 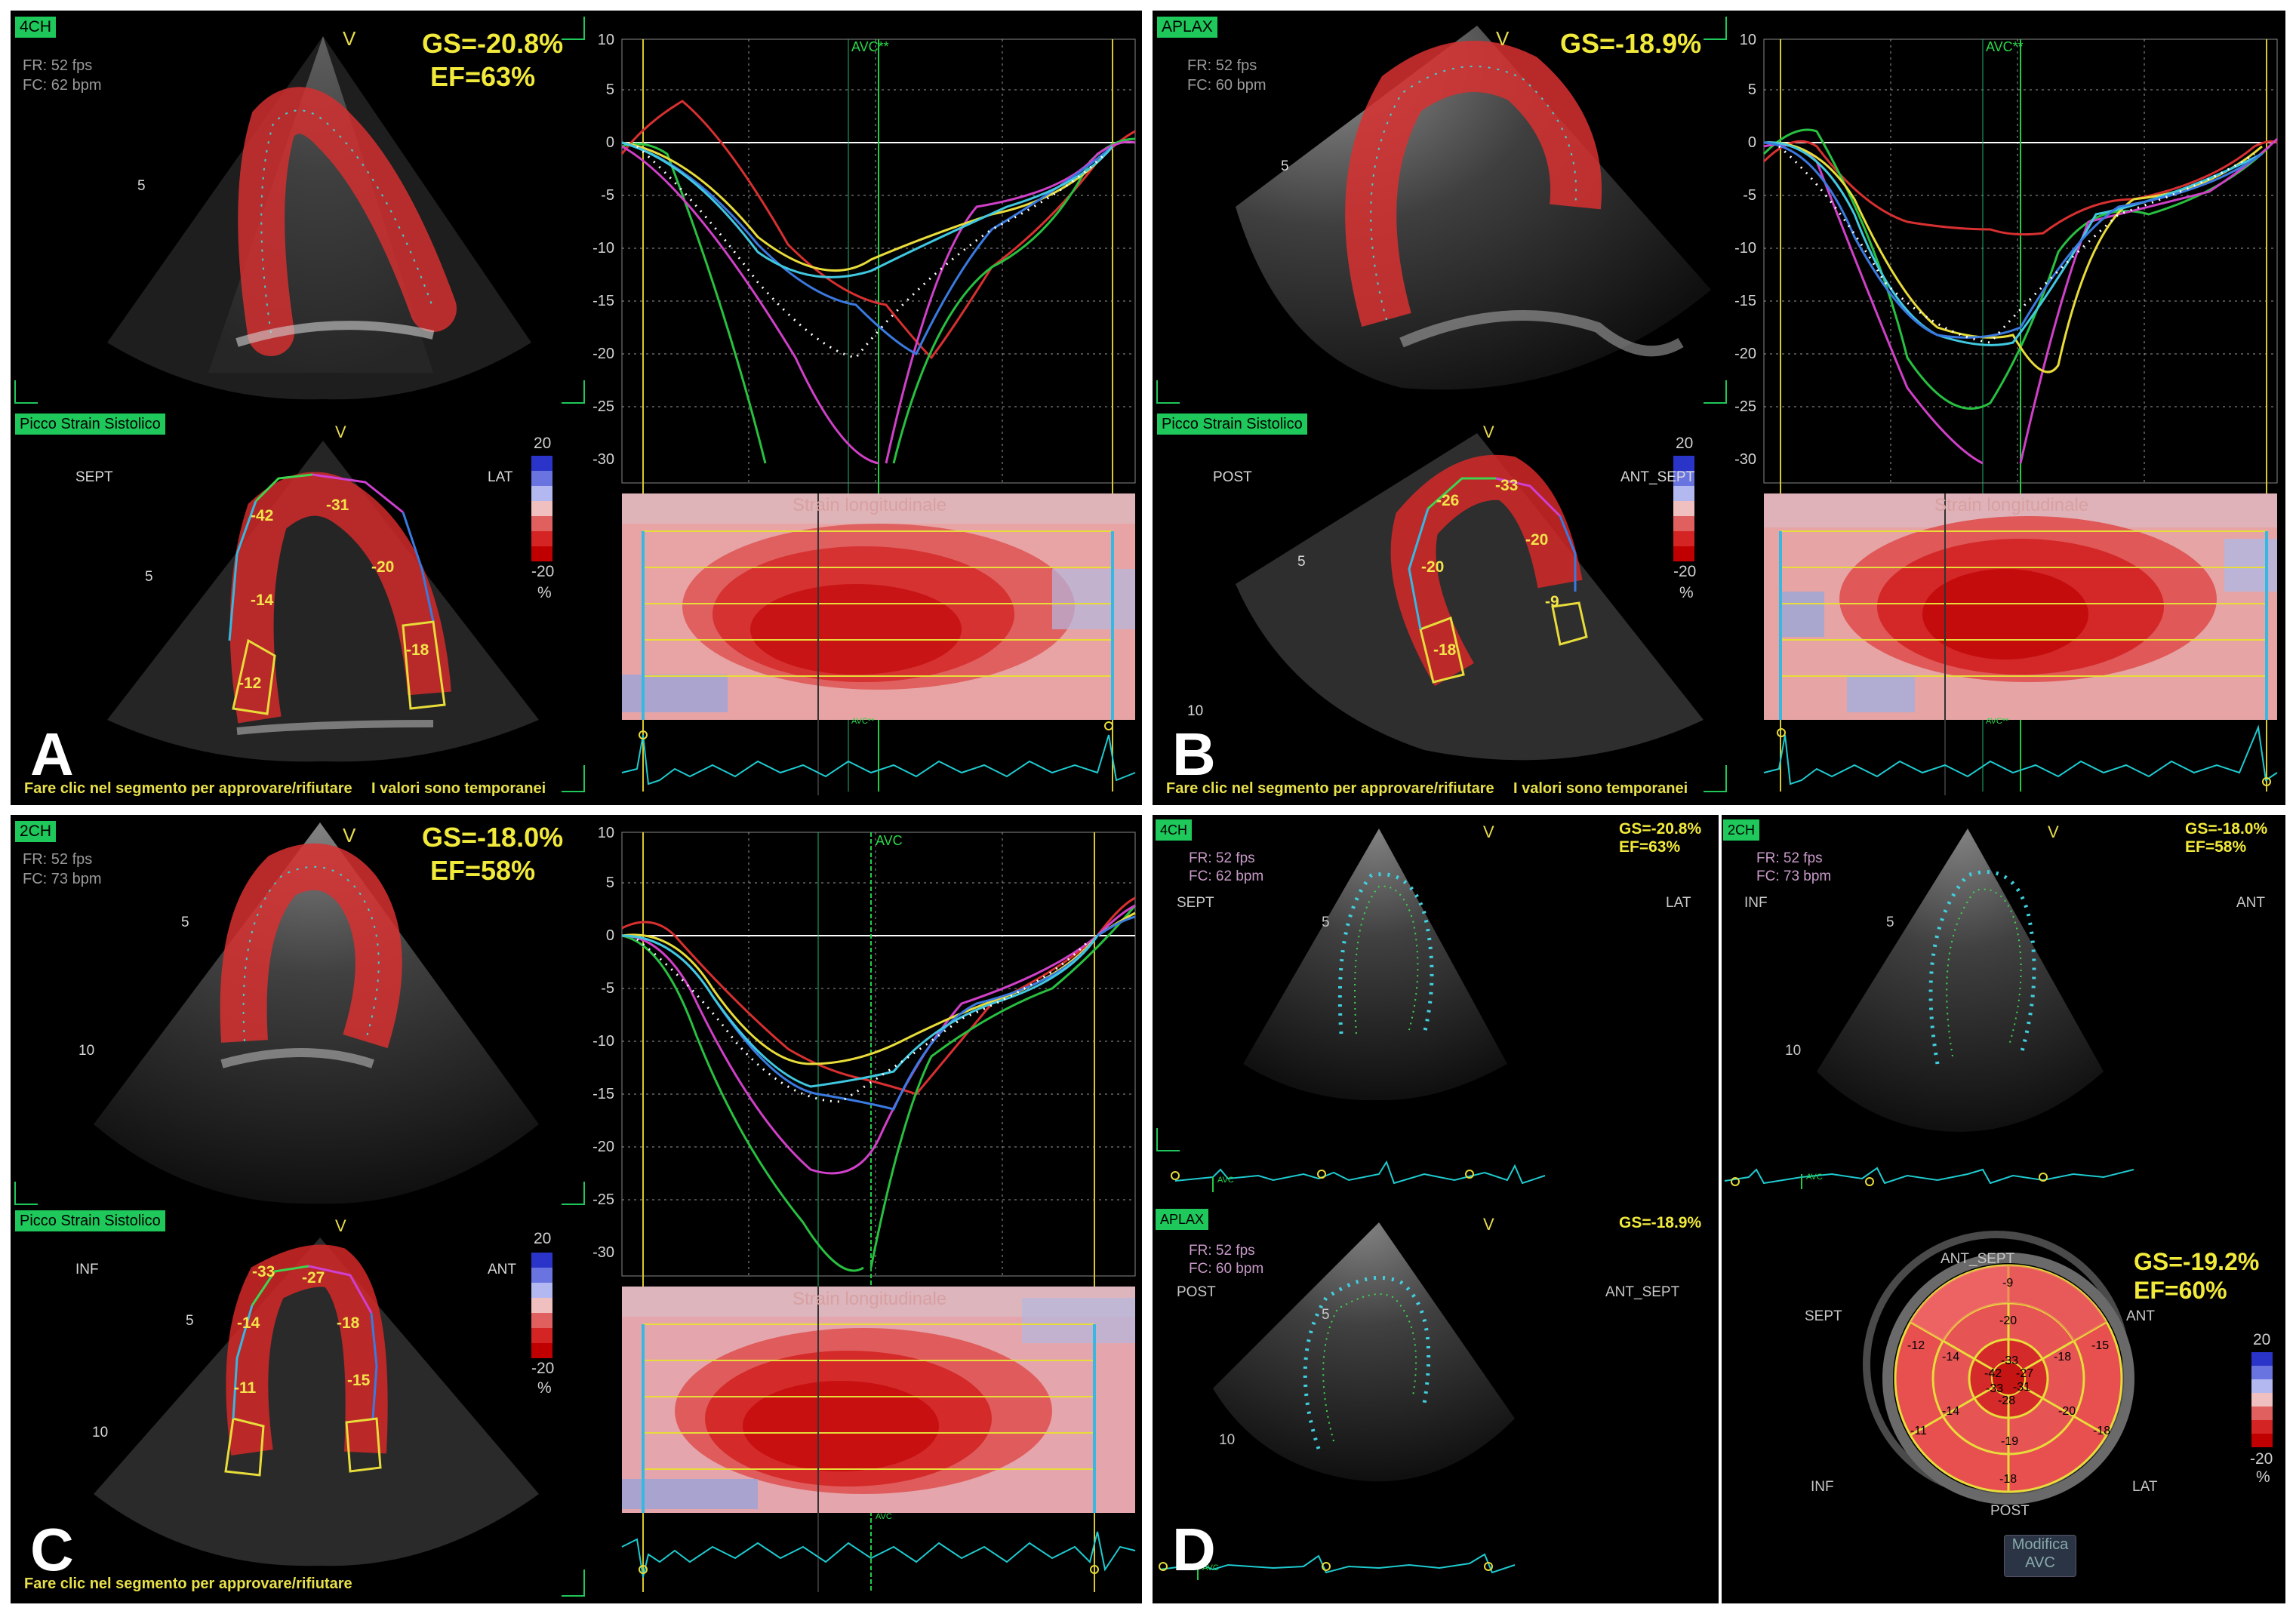 What do you see at coordinates (1503, 38) in the screenshot?
I see `apex-marker: V` at bounding box center [1503, 38].